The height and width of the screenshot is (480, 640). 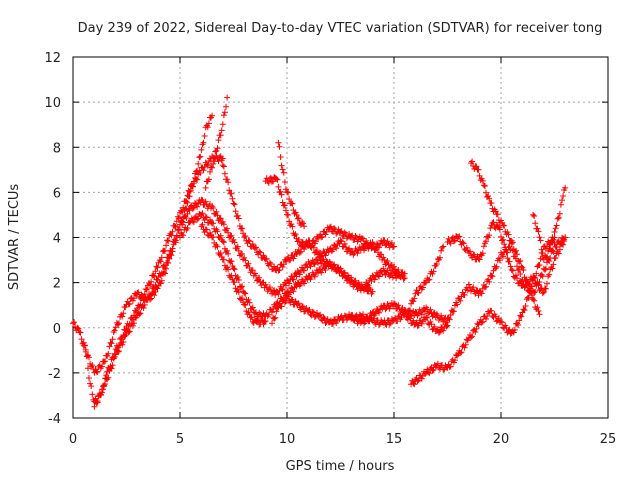 I want to click on x-tick-label: 15, so click(x=394, y=439).